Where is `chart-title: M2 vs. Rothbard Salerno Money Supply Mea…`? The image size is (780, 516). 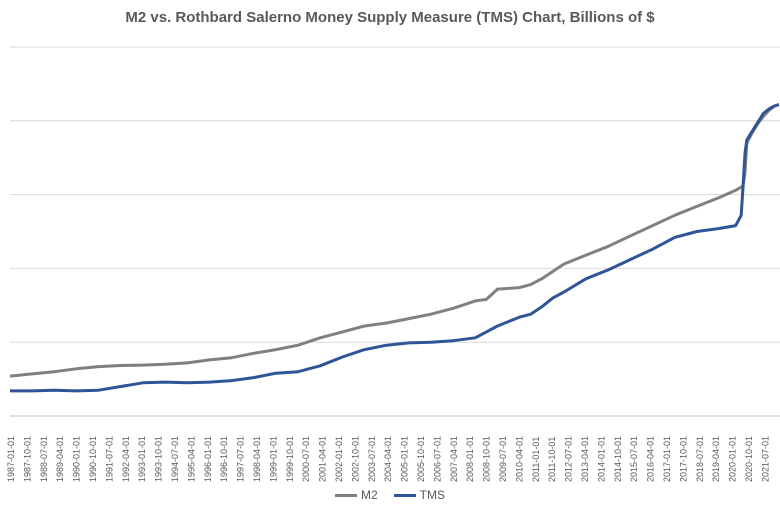
chart-title: M2 vs. Rothbard Salerno Money Supply Mea… is located at coordinates (390, 17).